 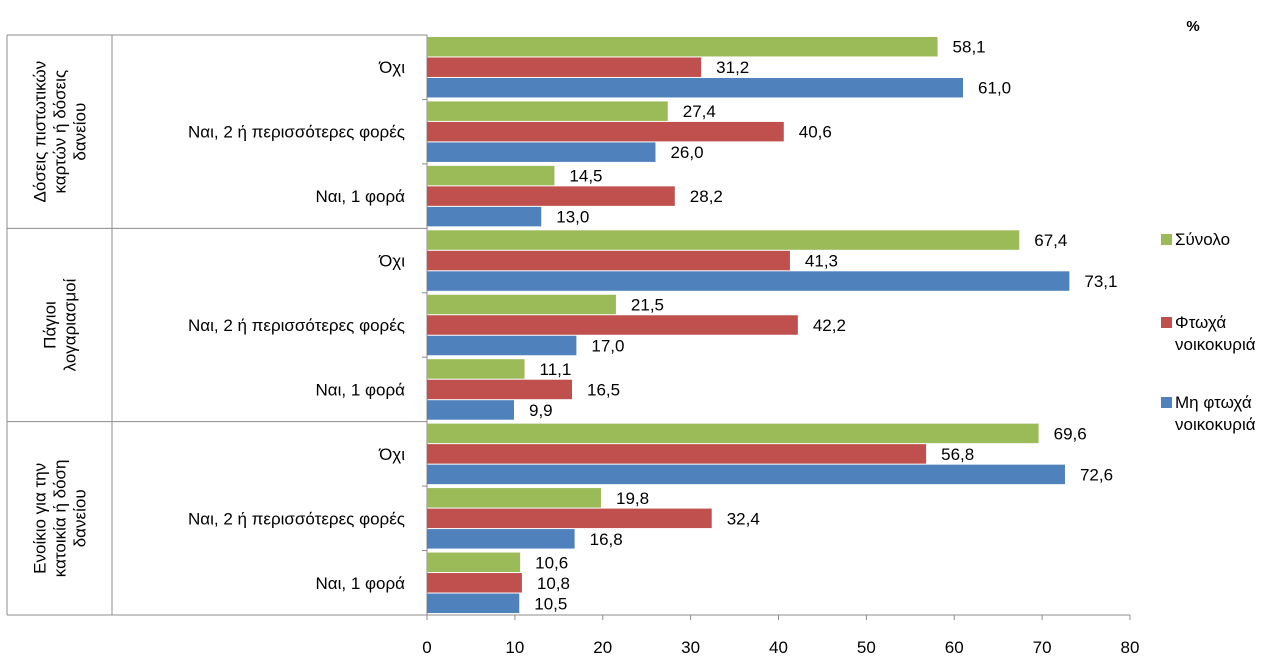 I want to click on x-tick-label: 70, so click(x=1042, y=647).